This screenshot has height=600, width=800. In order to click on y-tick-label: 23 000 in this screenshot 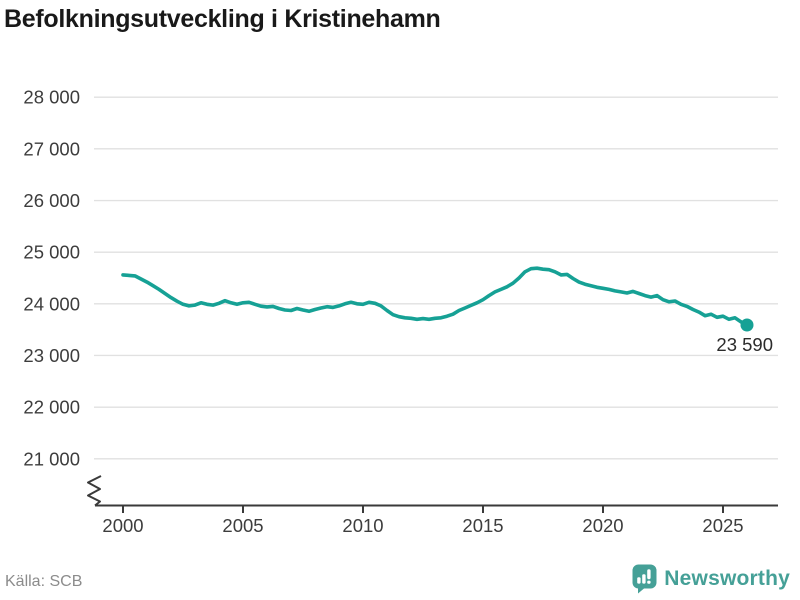, I will do `click(51, 355)`.